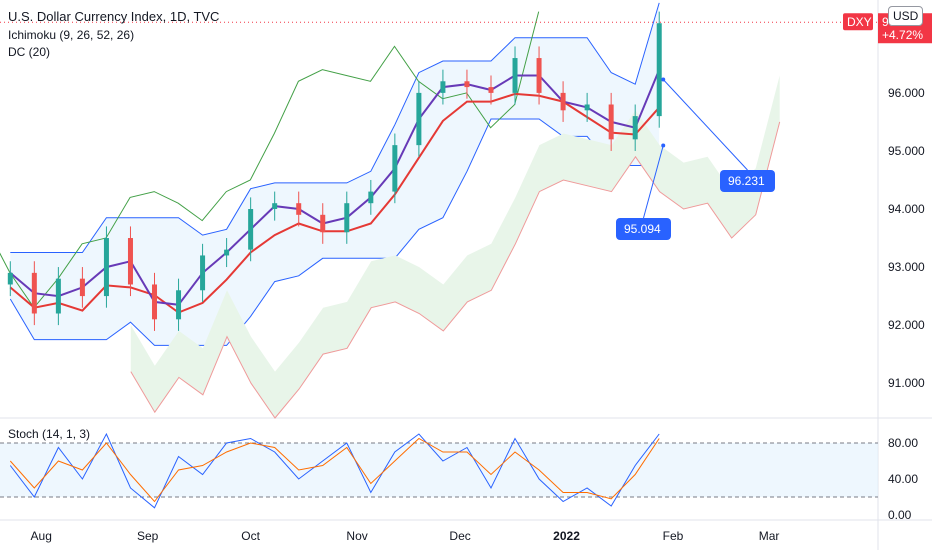 This screenshot has width=932, height=550. Describe the element at coordinates (29, 52) in the screenshot. I see `donchian-legend: DC (20)` at that location.